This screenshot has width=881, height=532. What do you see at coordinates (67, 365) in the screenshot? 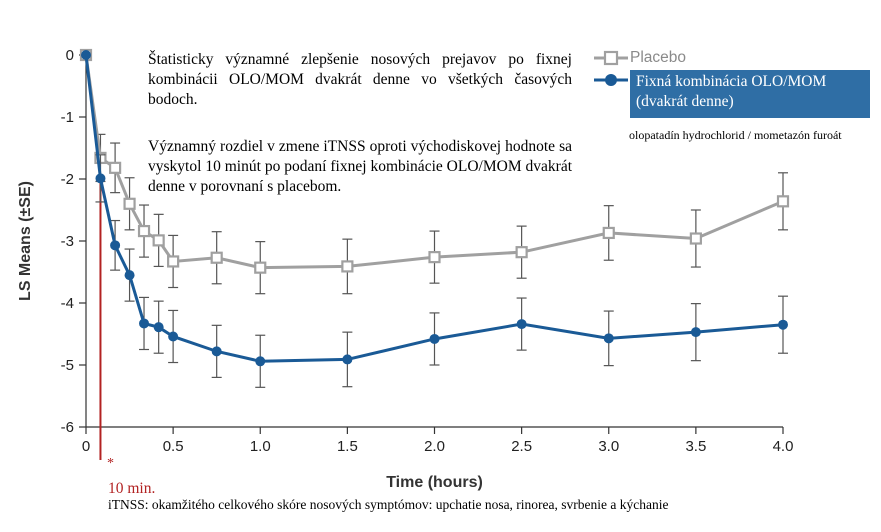
I see `y-tick-label: -5` at bounding box center [67, 365].